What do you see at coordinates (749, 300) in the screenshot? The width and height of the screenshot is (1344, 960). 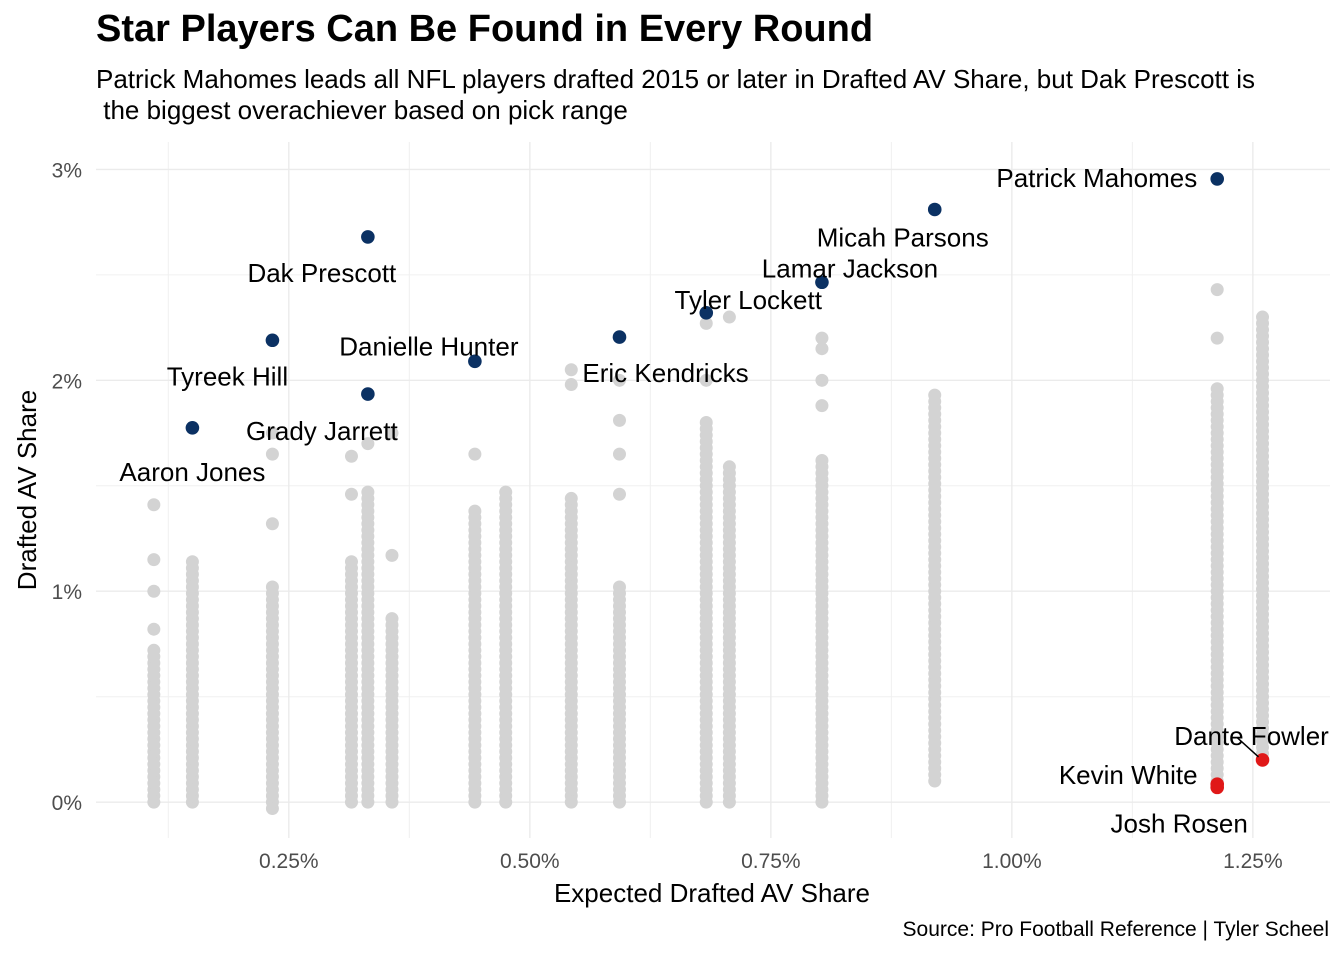 I see `point-label: Tyler Lockett` at bounding box center [749, 300].